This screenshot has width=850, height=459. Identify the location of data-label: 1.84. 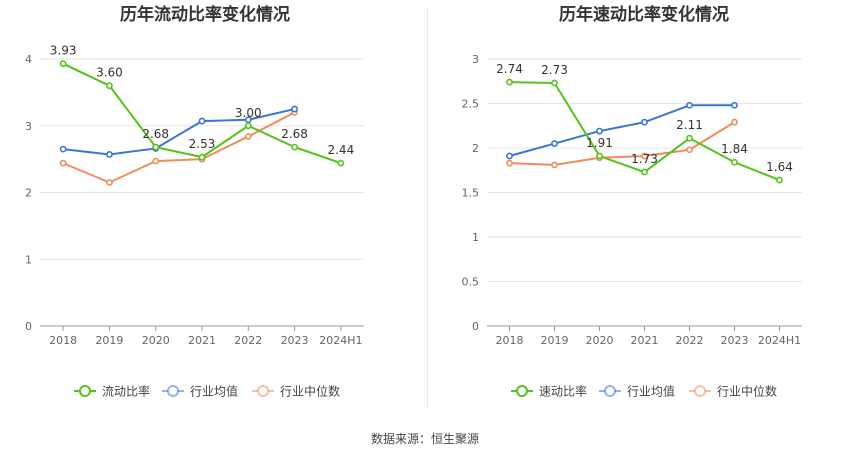
(734, 149).